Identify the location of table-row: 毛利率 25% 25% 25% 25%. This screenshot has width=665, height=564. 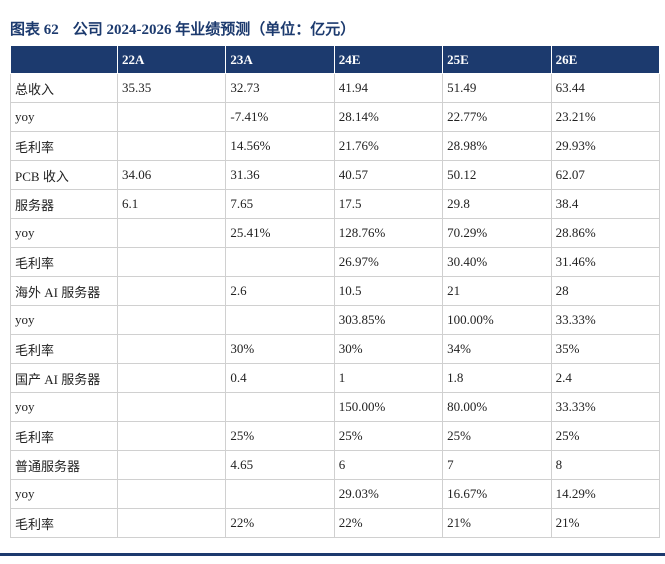
(335, 436).